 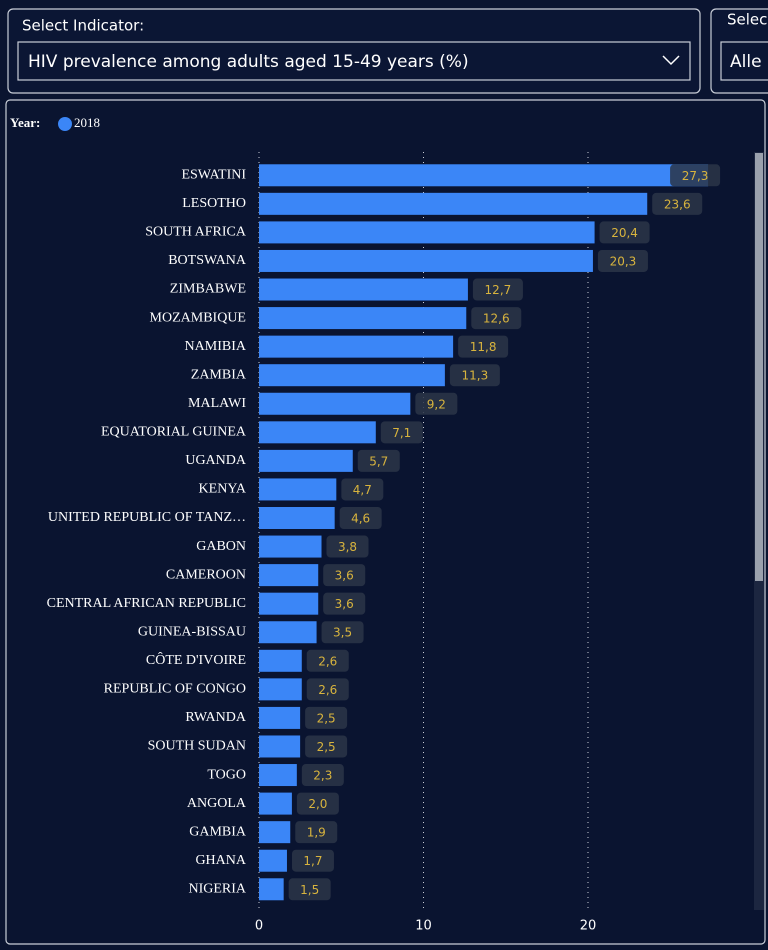 I want to click on value-label: 7,1, so click(x=401, y=433).